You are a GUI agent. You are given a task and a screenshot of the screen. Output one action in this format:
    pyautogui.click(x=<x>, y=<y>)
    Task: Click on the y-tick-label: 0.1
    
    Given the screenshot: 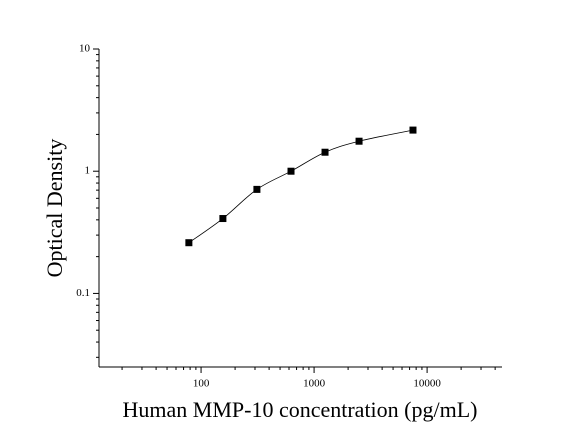 What is the action you would take?
    pyautogui.click(x=83, y=293)
    